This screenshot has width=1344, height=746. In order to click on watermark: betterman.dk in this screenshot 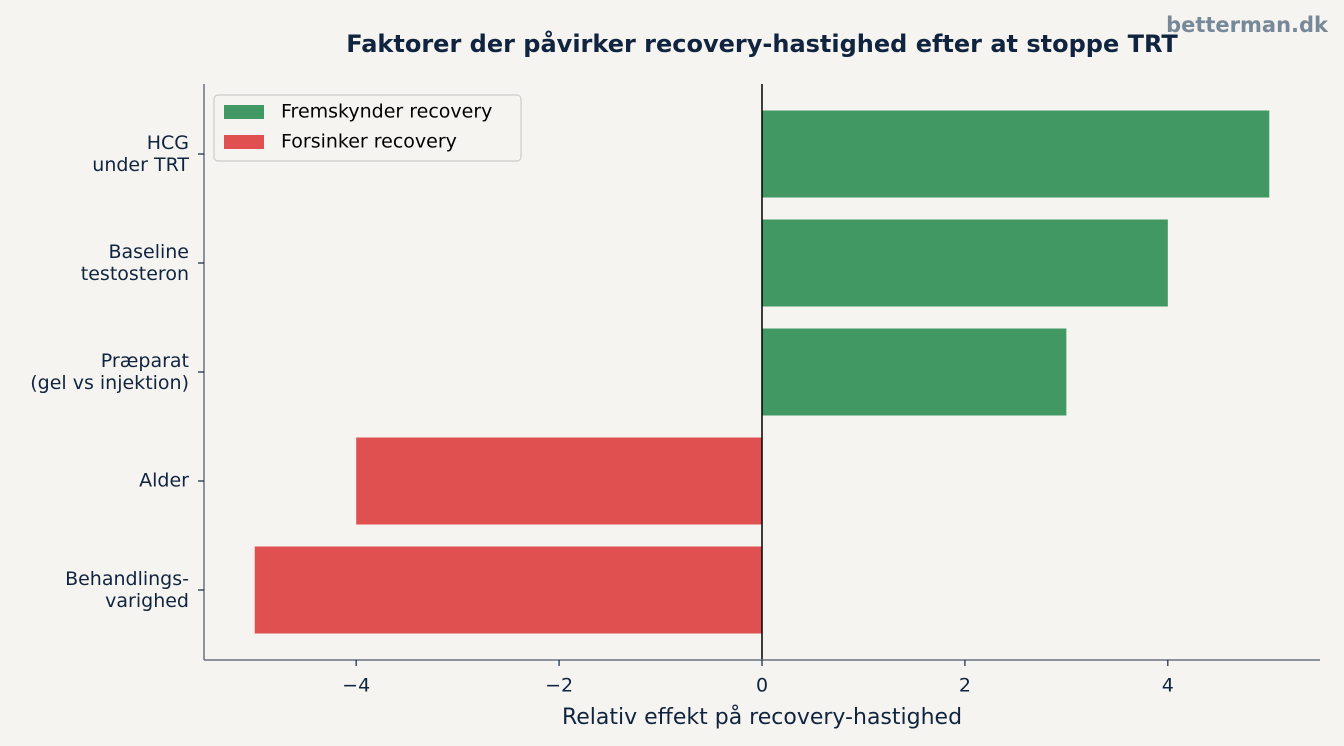, I will do `click(1247, 25)`.